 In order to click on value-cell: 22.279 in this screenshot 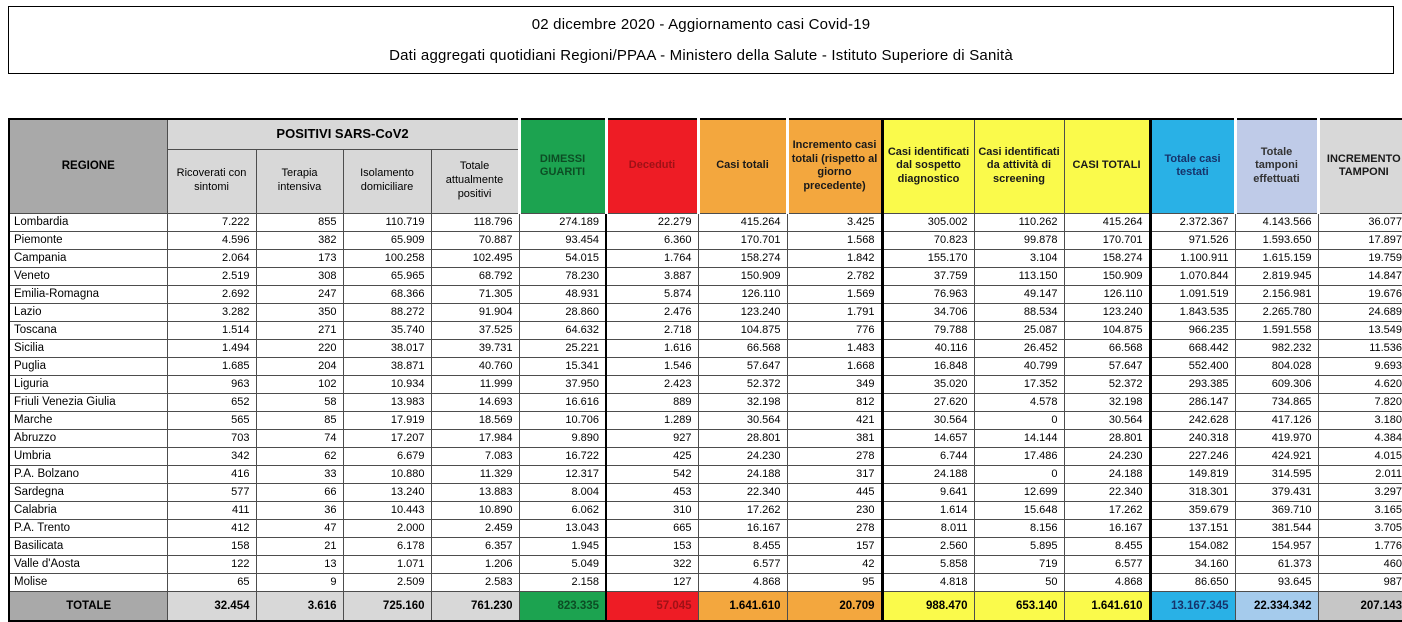, I will do `click(652, 222)`.